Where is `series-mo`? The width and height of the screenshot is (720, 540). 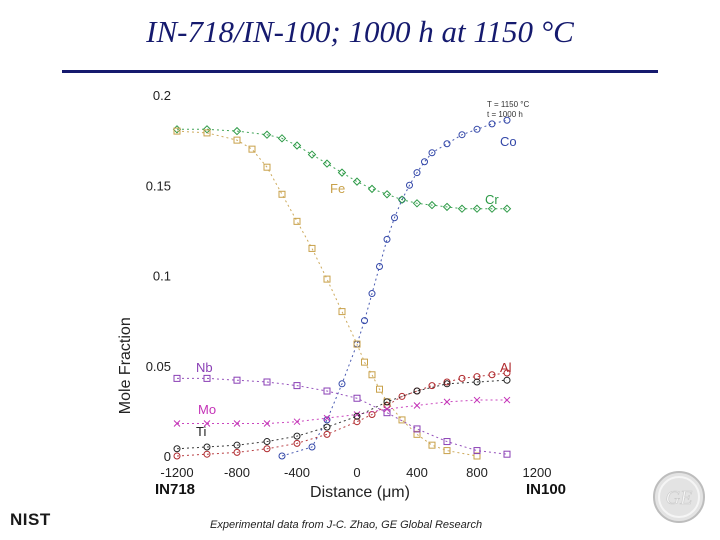
series-mo is located at coordinates (342, 411).